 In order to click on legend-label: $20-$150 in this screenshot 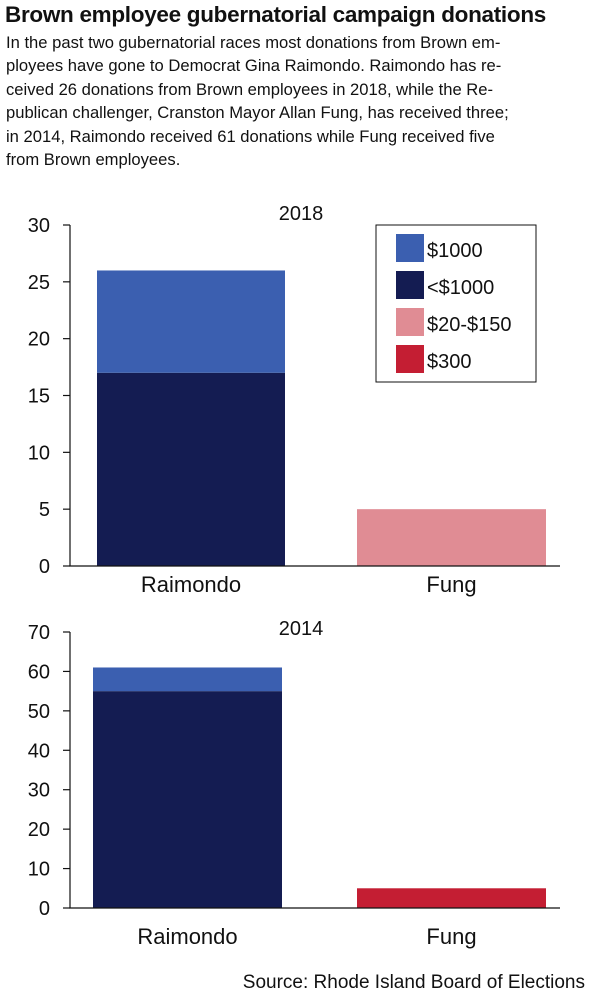, I will do `click(469, 325)`.